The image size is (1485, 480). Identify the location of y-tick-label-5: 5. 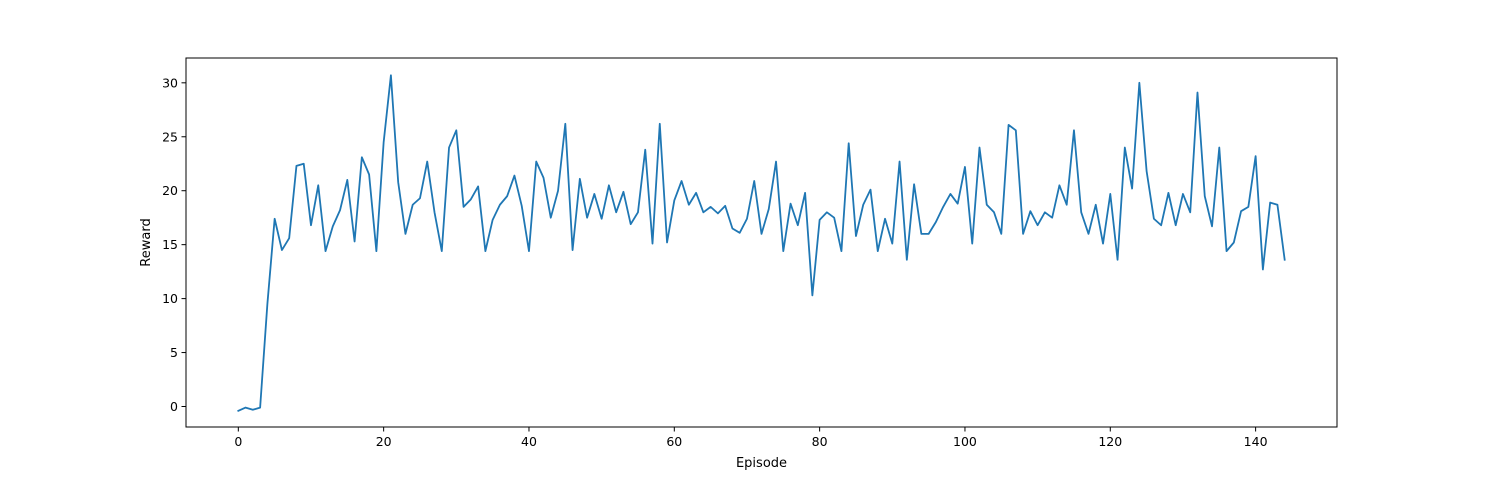
(174, 352).